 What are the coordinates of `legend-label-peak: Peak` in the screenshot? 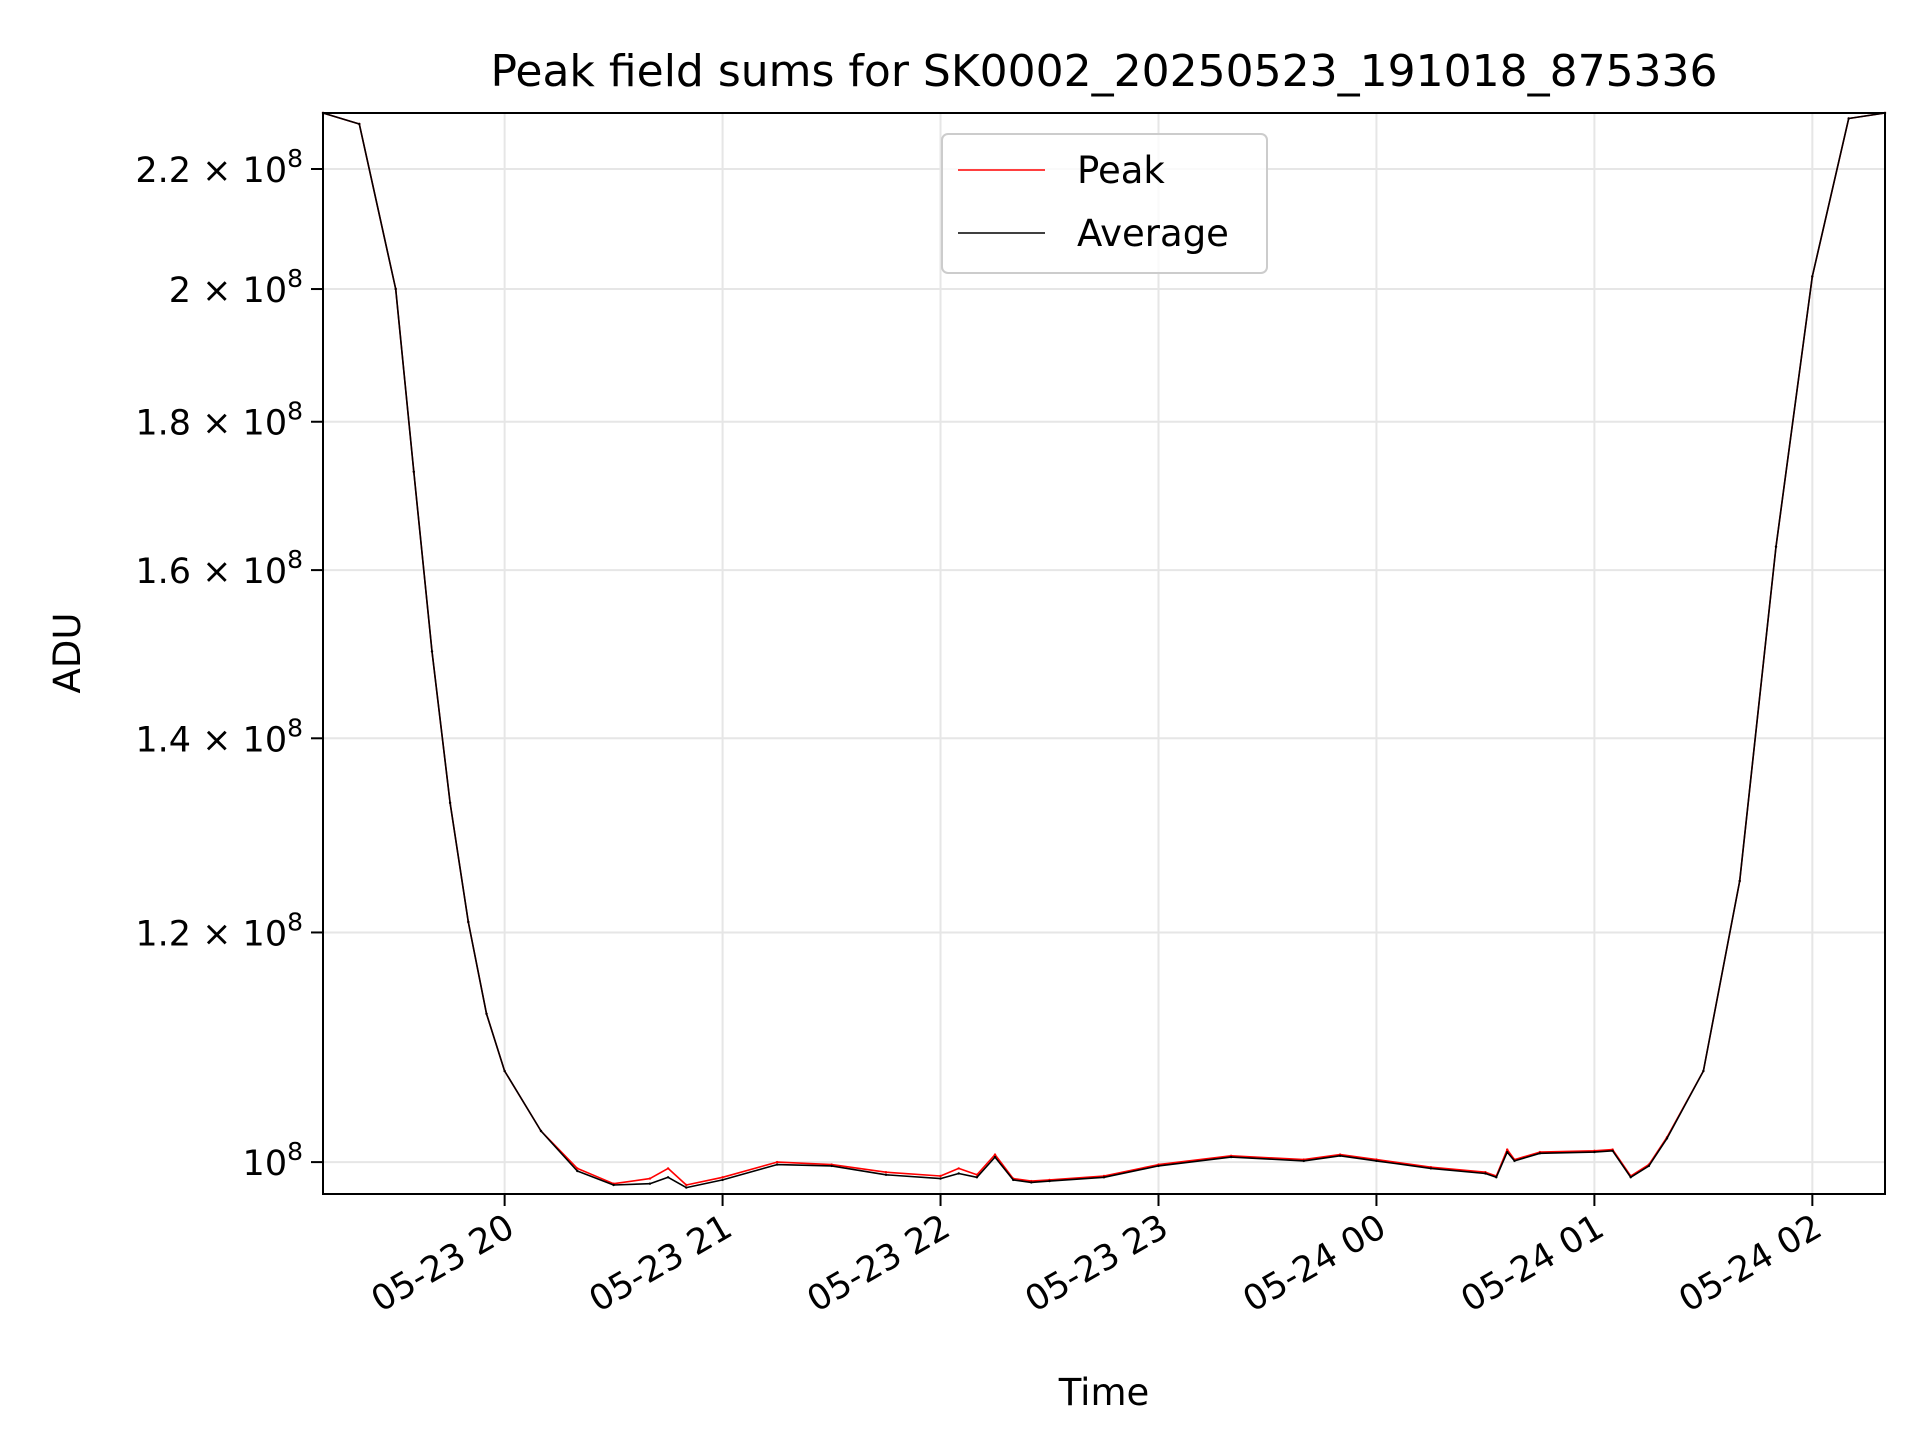 It's located at (1121, 170).